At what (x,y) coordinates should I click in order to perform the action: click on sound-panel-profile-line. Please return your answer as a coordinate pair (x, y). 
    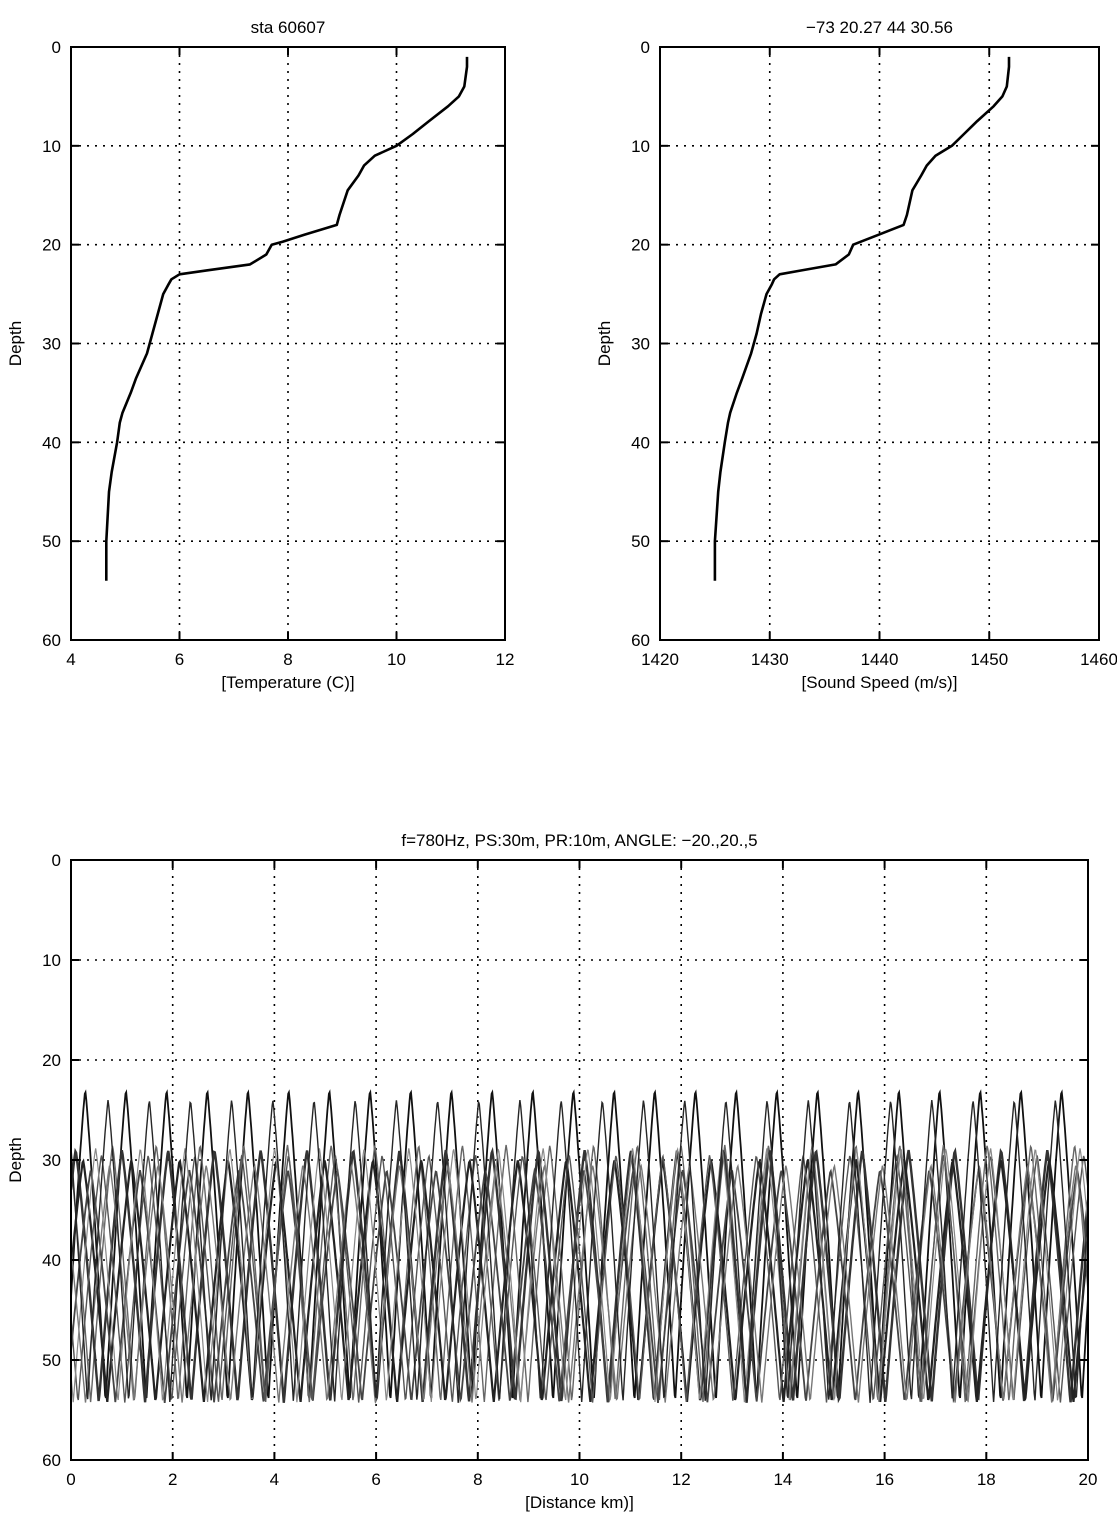
    Looking at the image, I should click on (862, 318).